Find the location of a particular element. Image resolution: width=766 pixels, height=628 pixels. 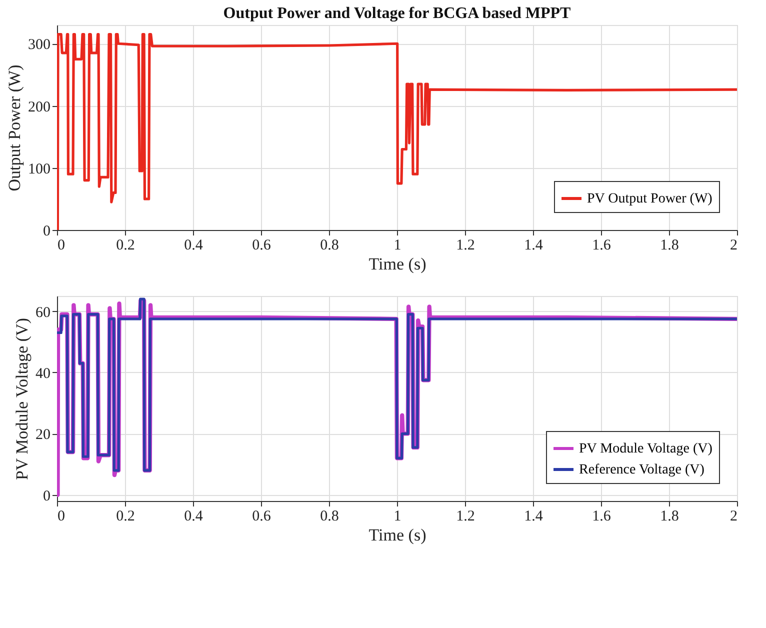

y-tick-label: 300 is located at coordinates (39, 45).